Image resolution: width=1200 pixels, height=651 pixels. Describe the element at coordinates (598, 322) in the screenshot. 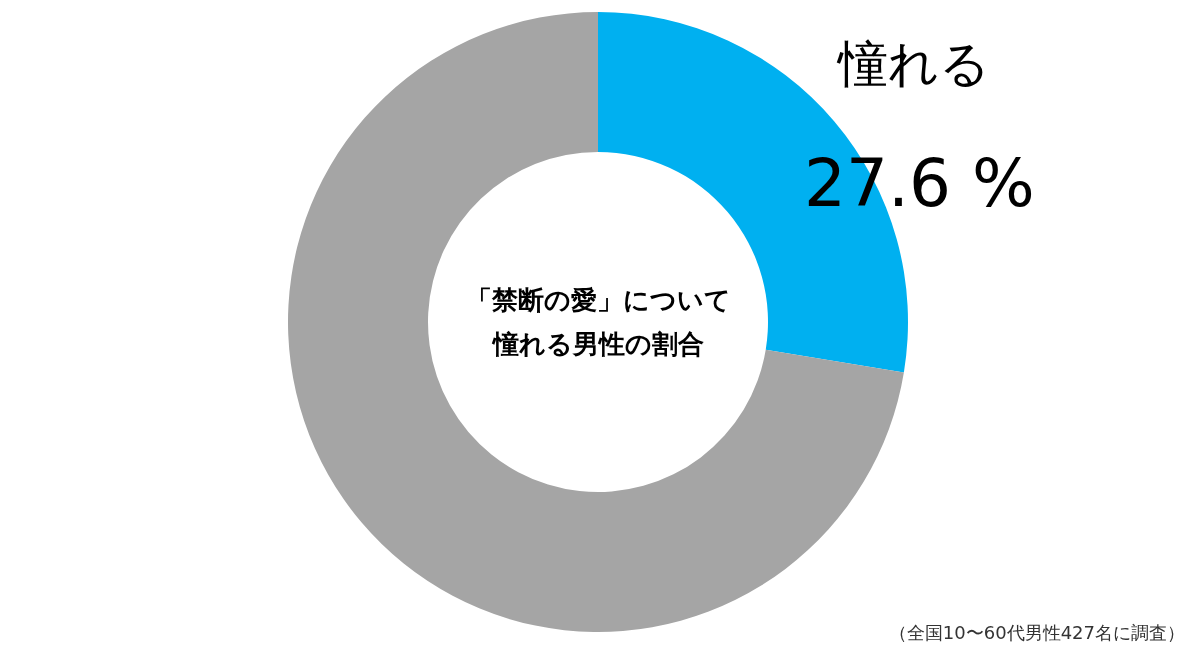

I see `text: 「禁断の愛」について憧れる男性の割合` at that location.